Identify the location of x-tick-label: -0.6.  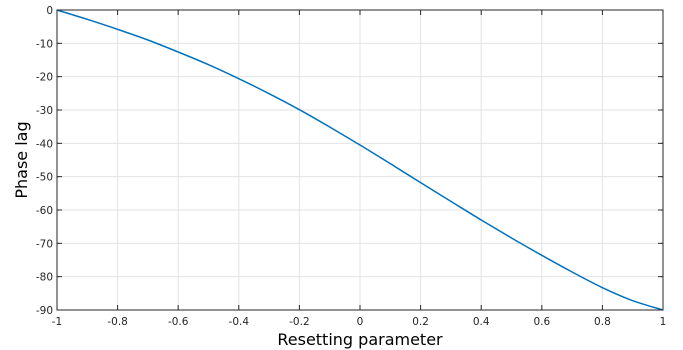
(178, 322).